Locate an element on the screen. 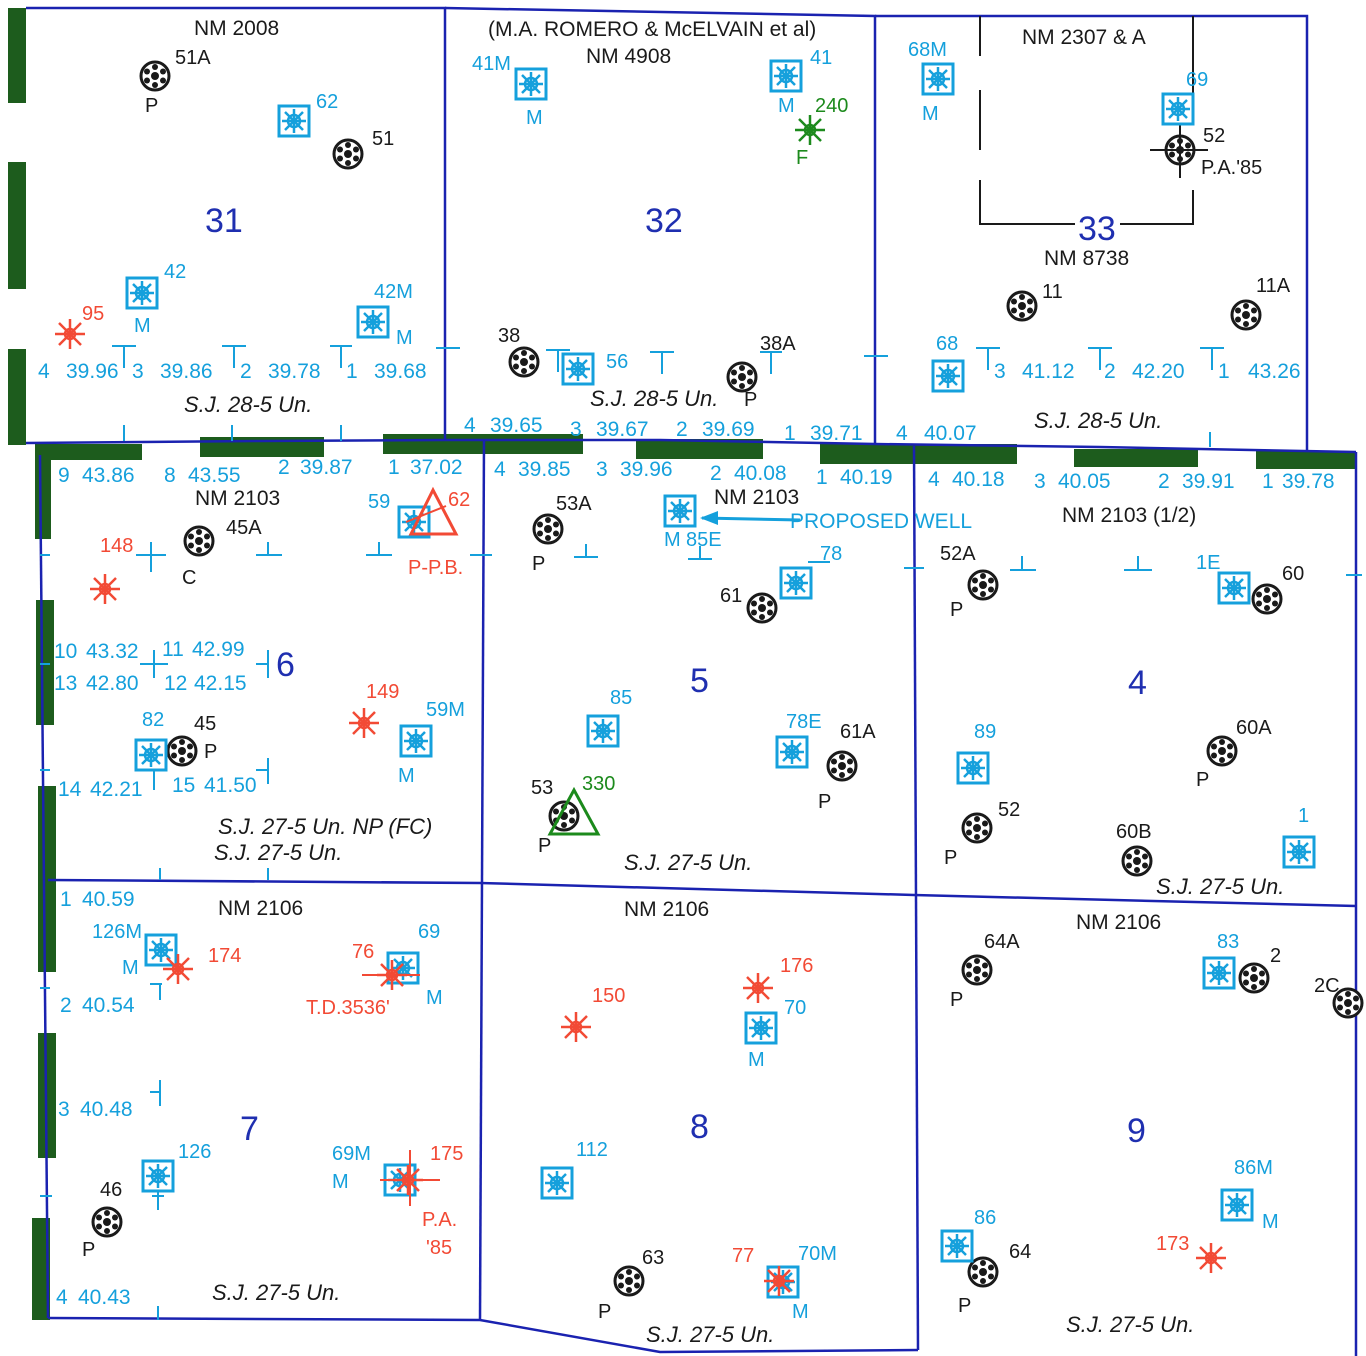  lot-number: 14 is located at coordinates (70, 789).